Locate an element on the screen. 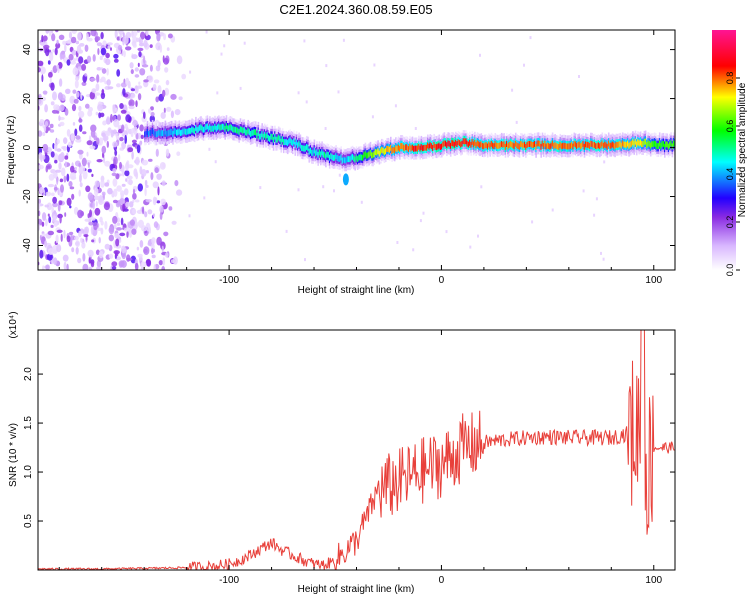 This screenshot has width=750, height=605. figure-title: C2E1.2024.360.08.59.E05 is located at coordinates (355, 9).